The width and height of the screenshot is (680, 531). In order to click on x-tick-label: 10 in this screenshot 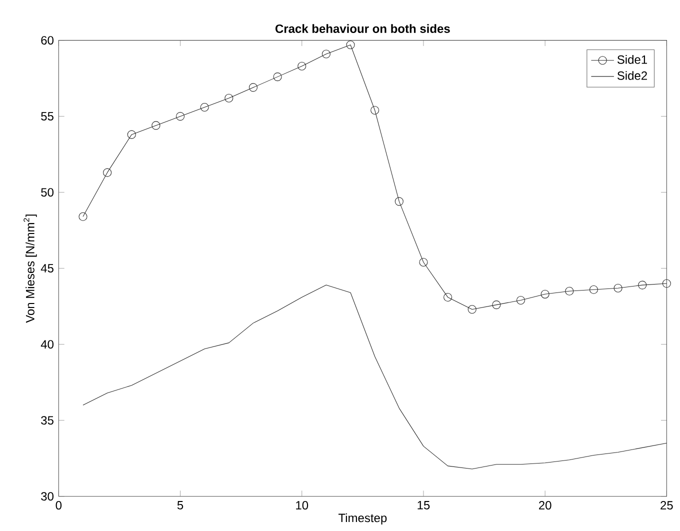, I will do `click(302, 505)`.